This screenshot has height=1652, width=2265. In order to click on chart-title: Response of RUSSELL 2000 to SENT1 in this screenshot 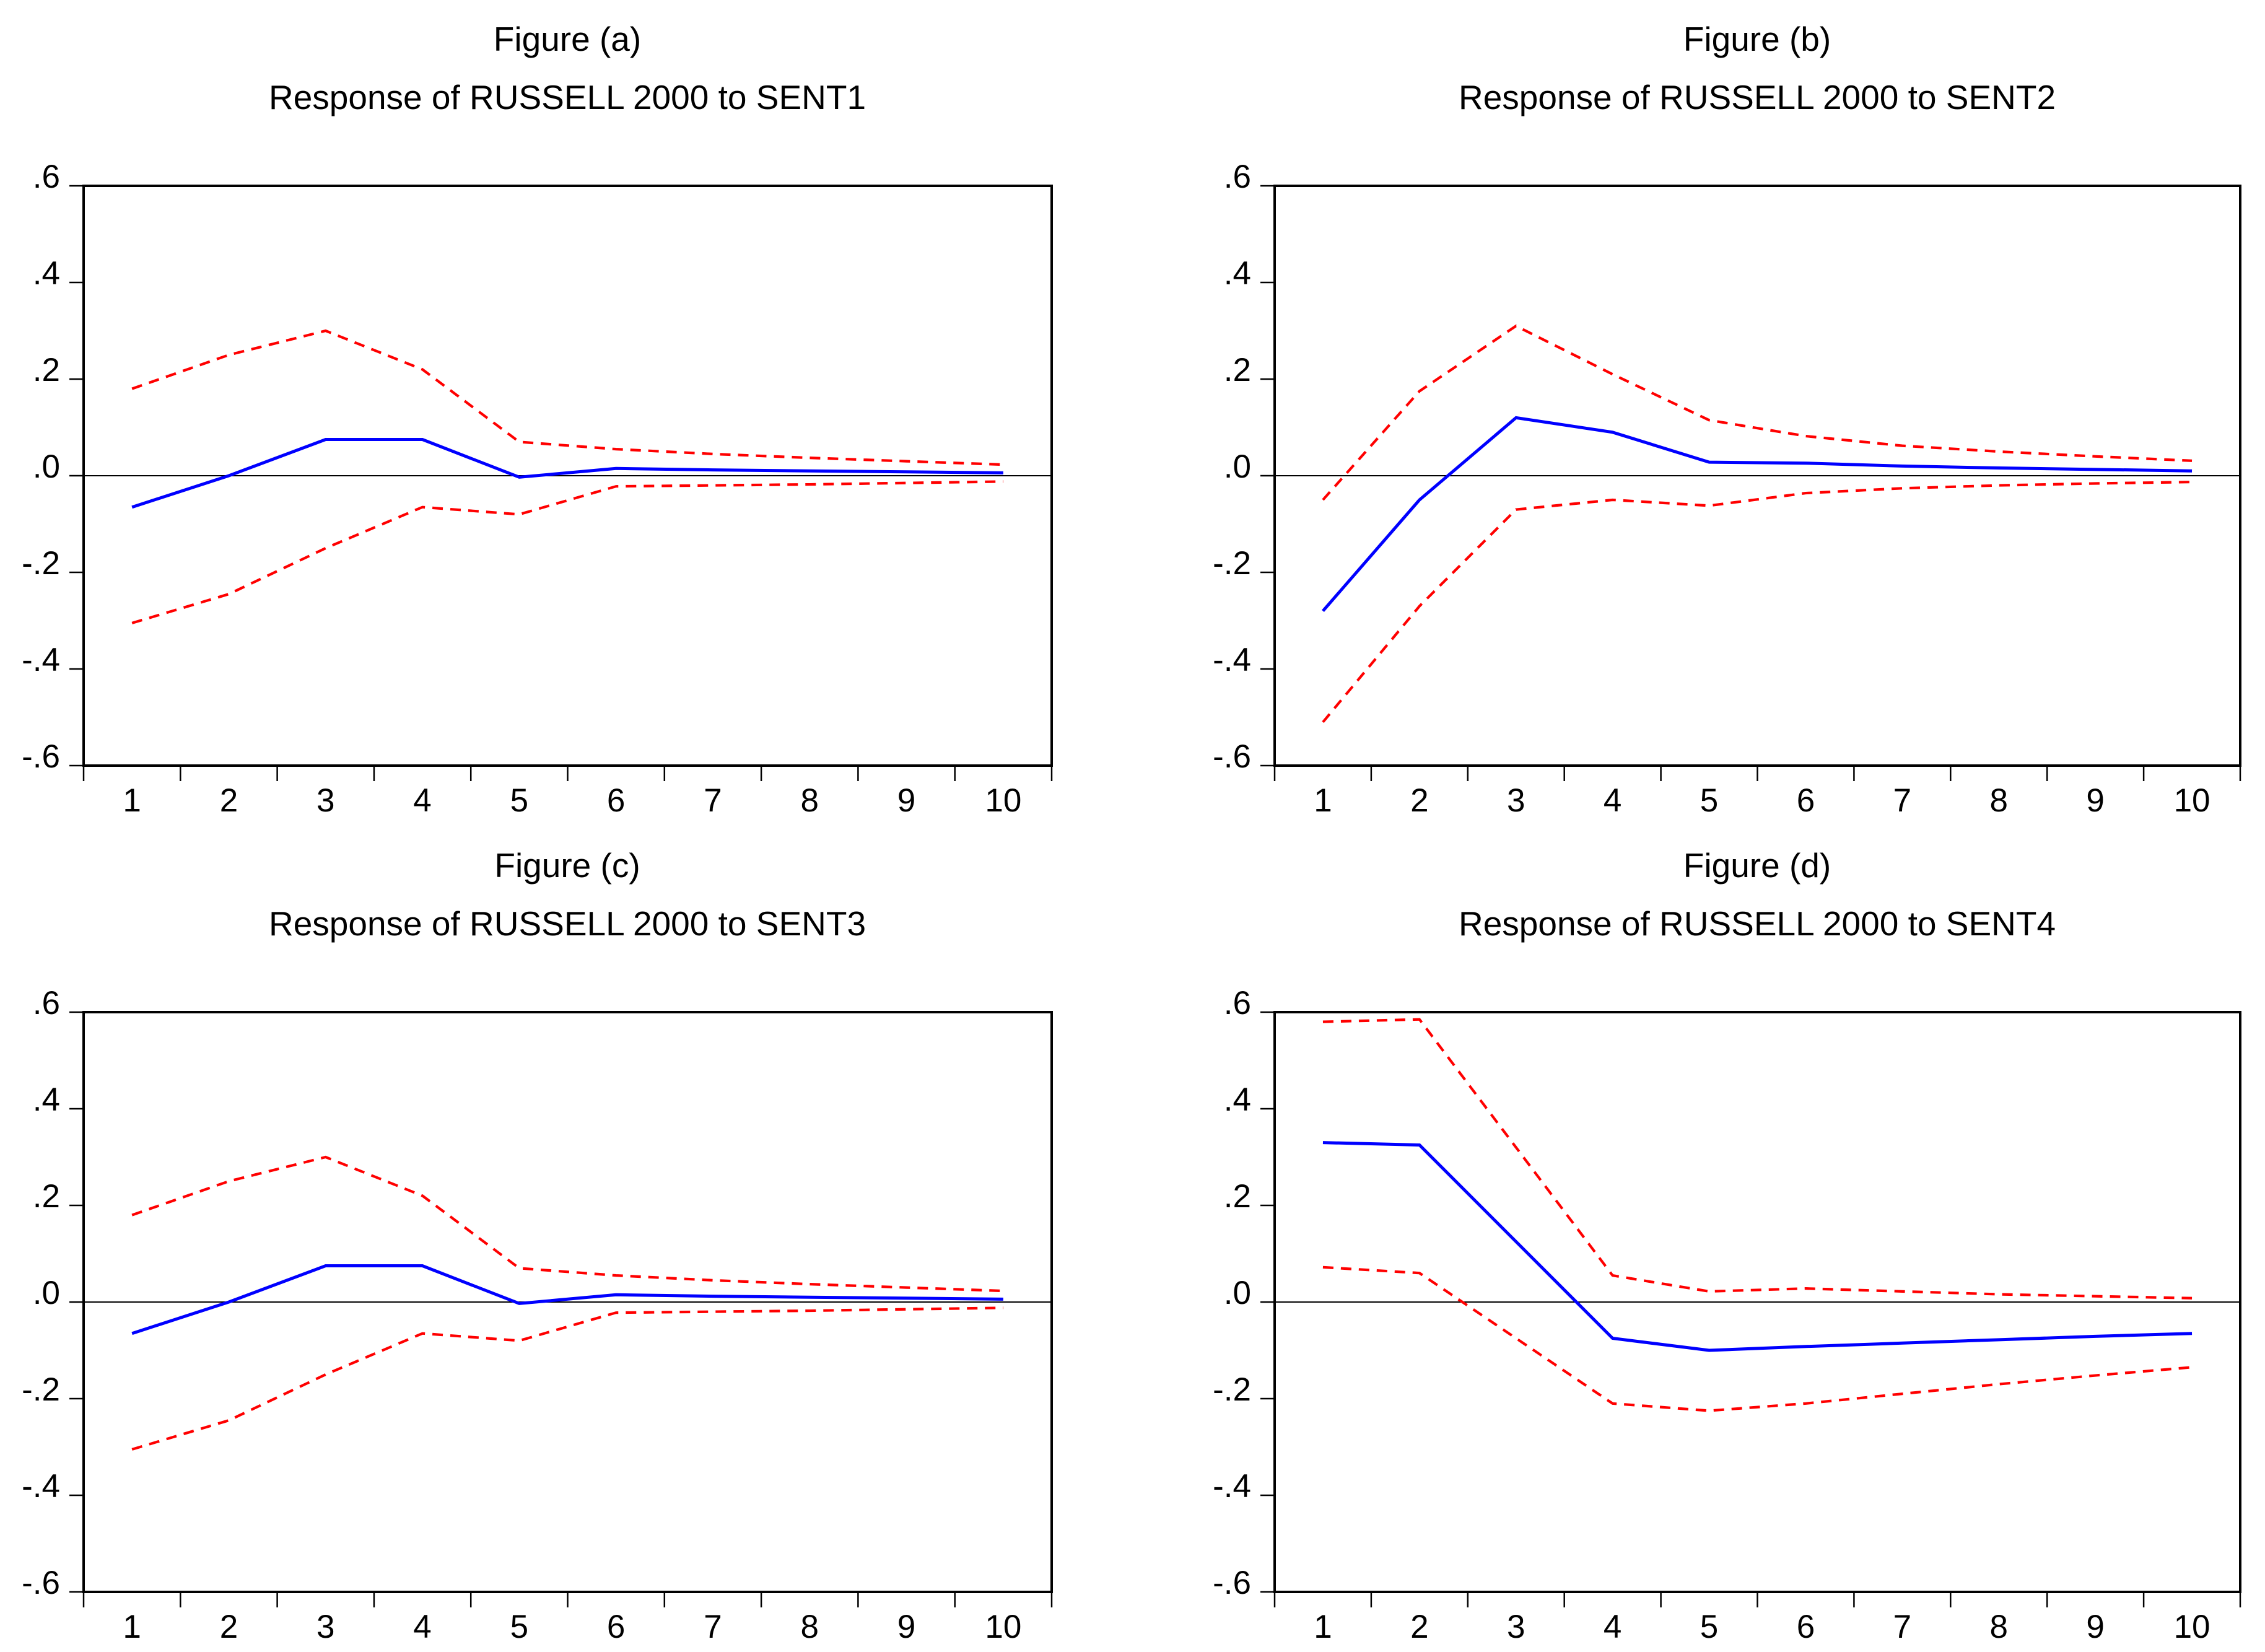, I will do `click(567, 97)`.